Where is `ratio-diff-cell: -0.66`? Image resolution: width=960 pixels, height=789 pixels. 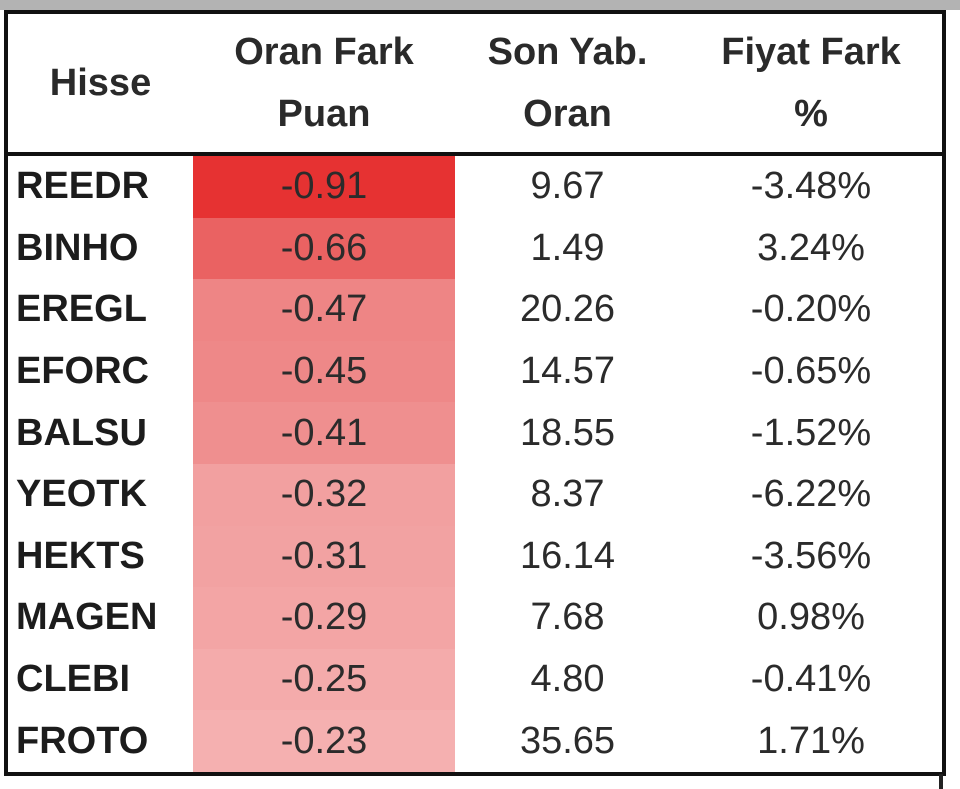
ratio-diff-cell: -0.66 is located at coordinates (324, 248).